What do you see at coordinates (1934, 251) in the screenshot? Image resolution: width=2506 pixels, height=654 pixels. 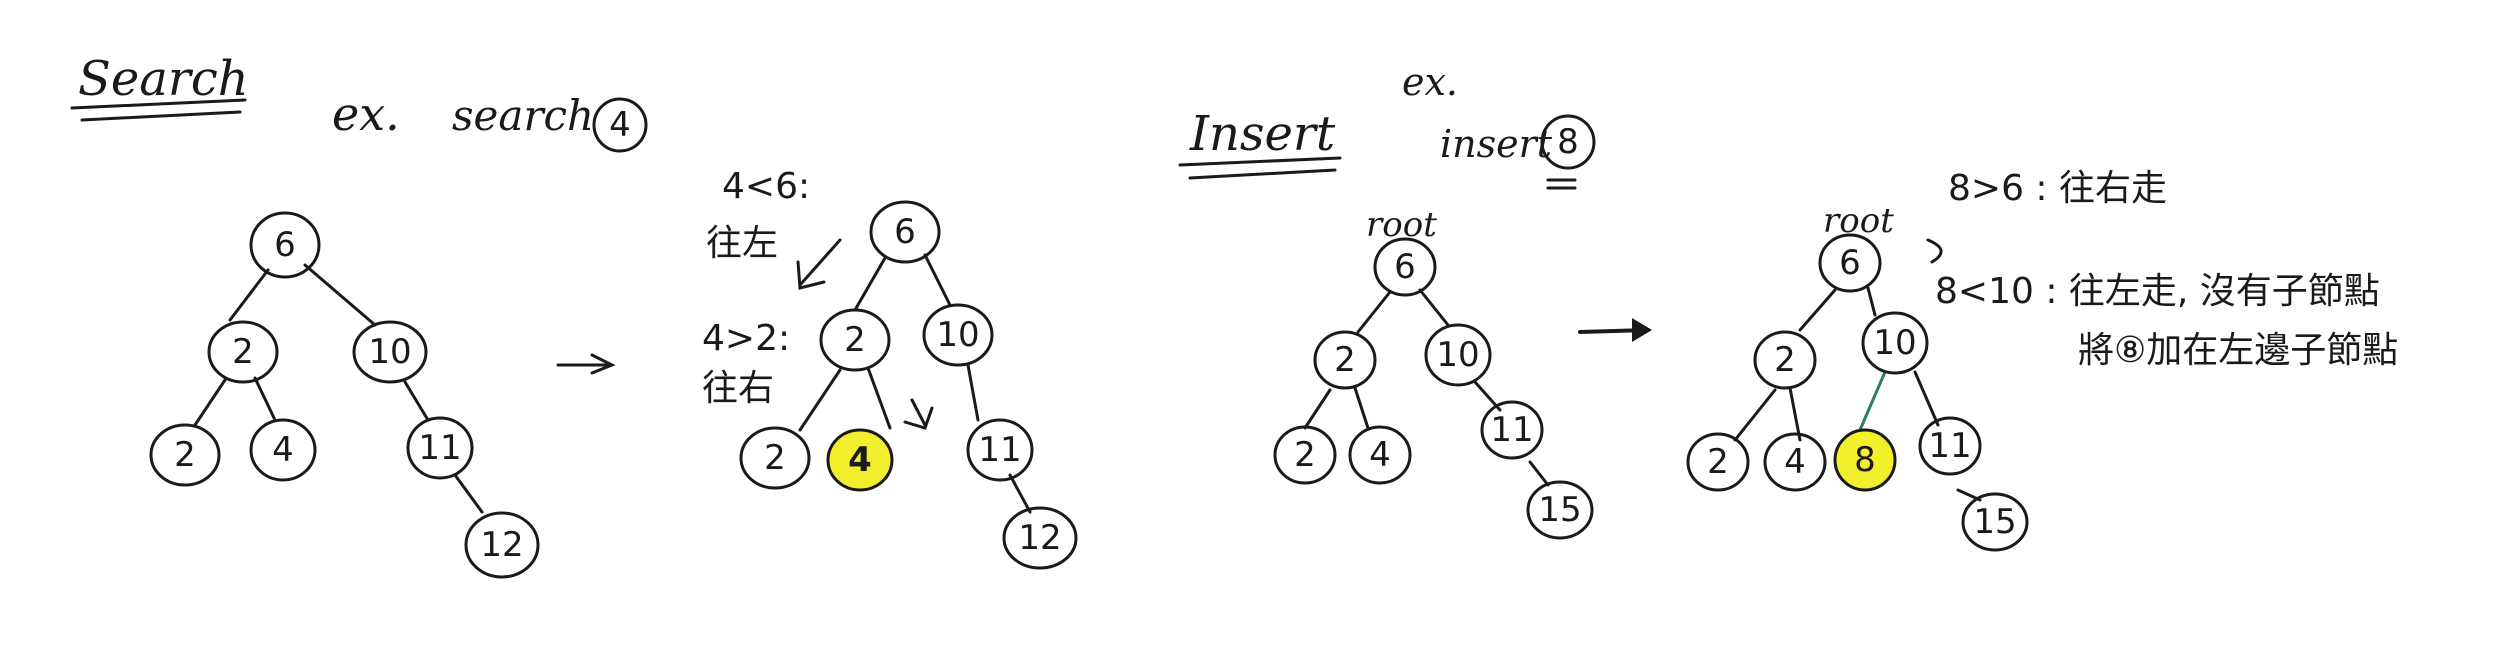 I see `bracket` at bounding box center [1934, 251].